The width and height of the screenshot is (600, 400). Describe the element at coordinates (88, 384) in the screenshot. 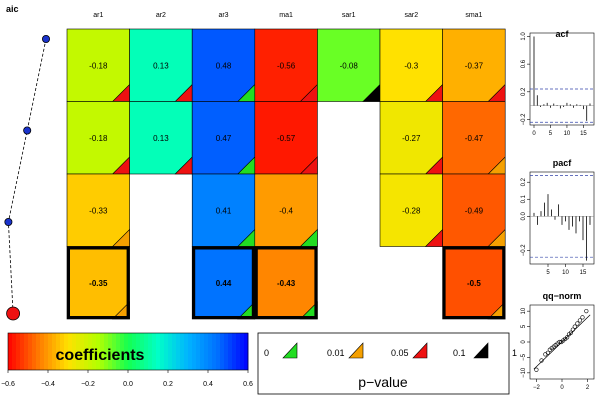

I see `colorbar-tick-label: −0.2` at that location.